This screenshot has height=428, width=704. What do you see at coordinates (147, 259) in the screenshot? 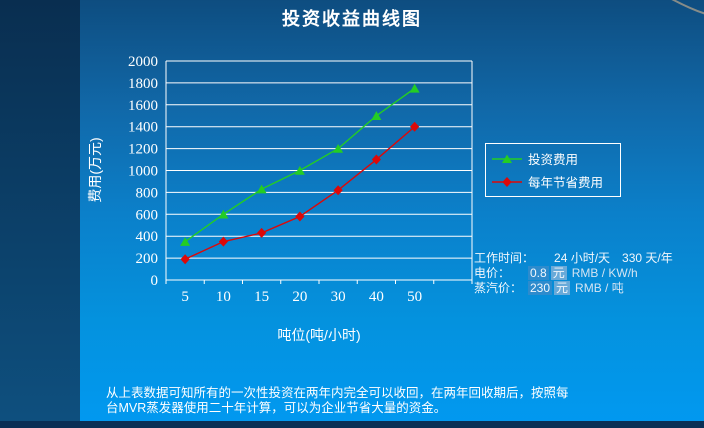
I see `y-tick-label: 200` at bounding box center [147, 259].